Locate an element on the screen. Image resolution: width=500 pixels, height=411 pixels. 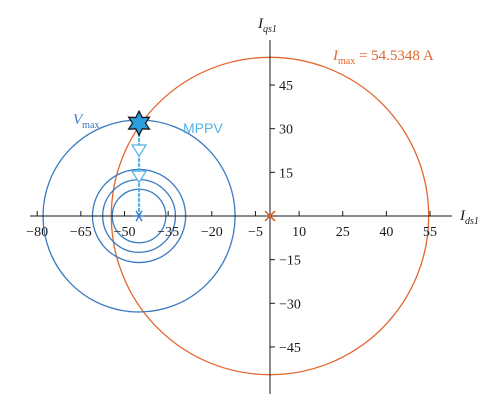
operating-point-star-marker is located at coordinates (139, 123).